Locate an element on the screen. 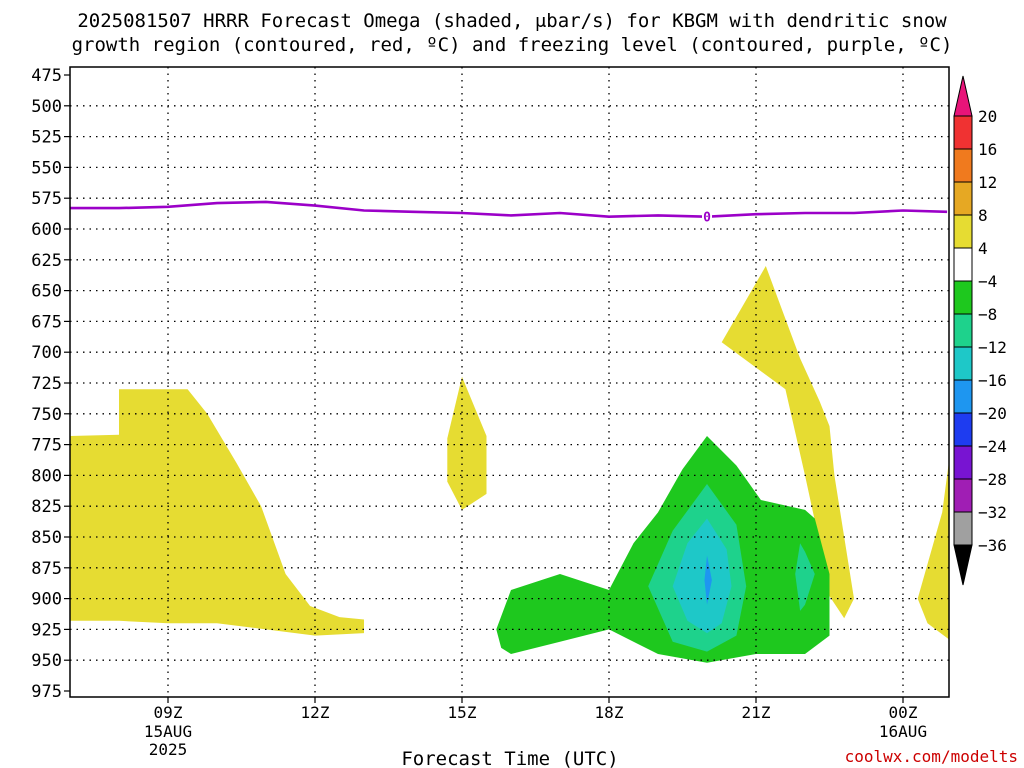 The height and width of the screenshot is (768, 1024). credit-link: coolwx.com/modelts is located at coordinates (931, 756).